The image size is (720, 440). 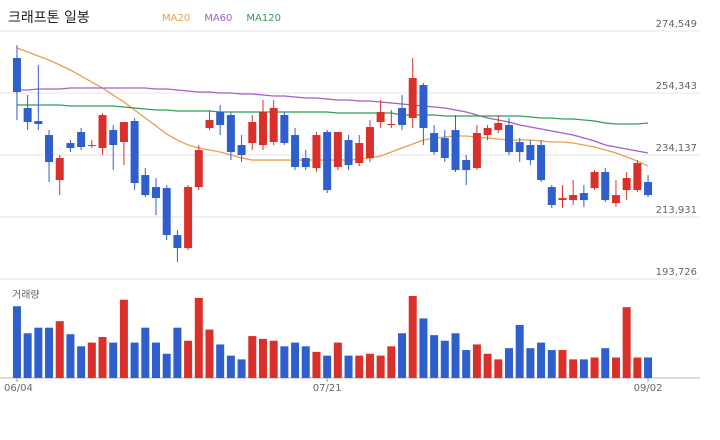 What do you see at coordinates (676, 272) in the screenshot?
I see `y-tick-label: 193,726` at bounding box center [676, 272].